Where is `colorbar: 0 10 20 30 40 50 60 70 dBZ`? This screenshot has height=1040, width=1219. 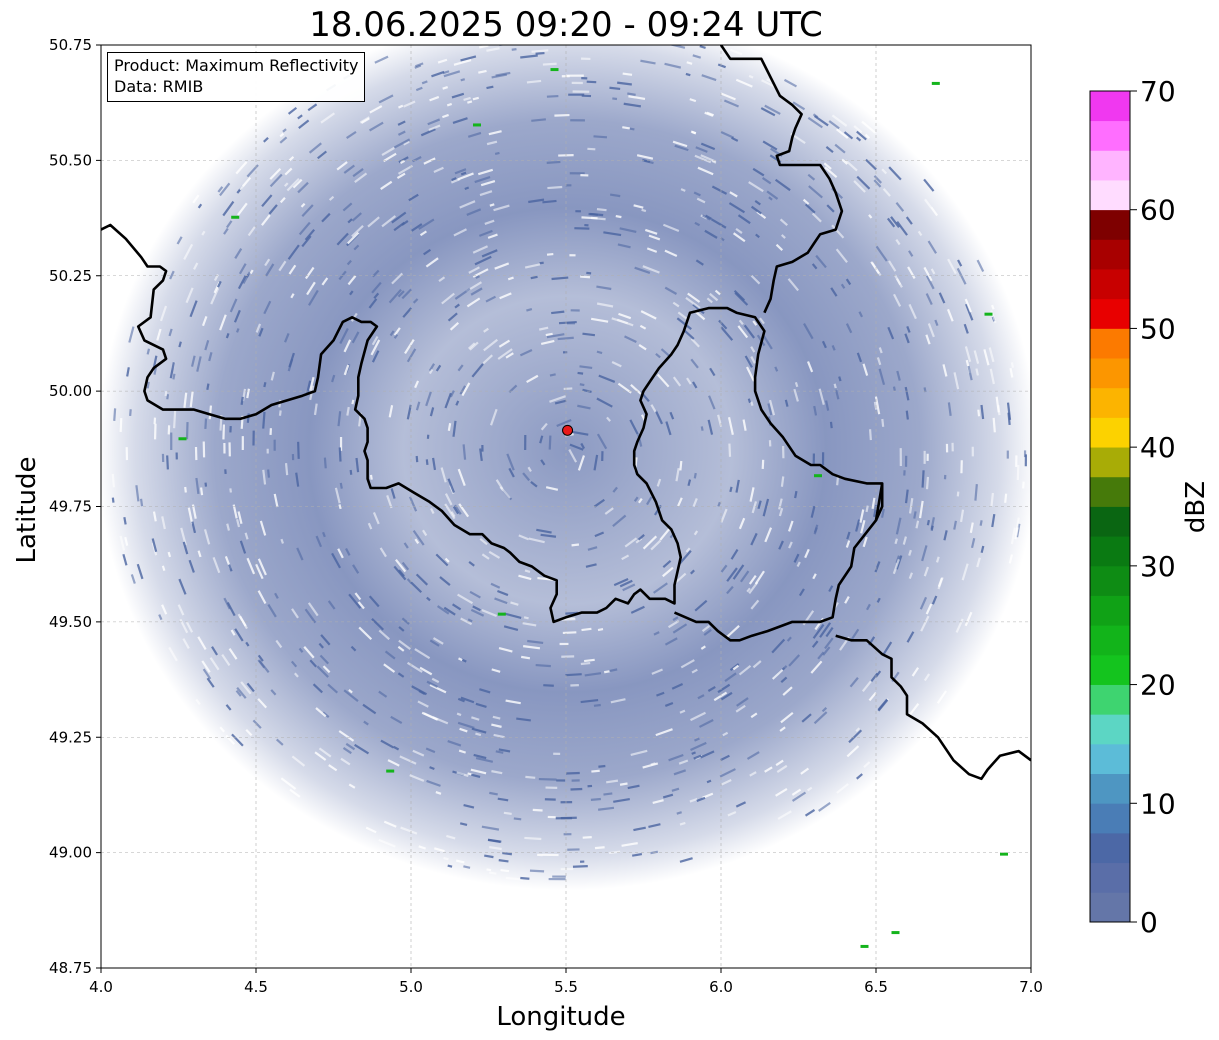
colorbar: 0 10 20 30 40 50 60 70 dBZ is located at coordinates (1150, 507).